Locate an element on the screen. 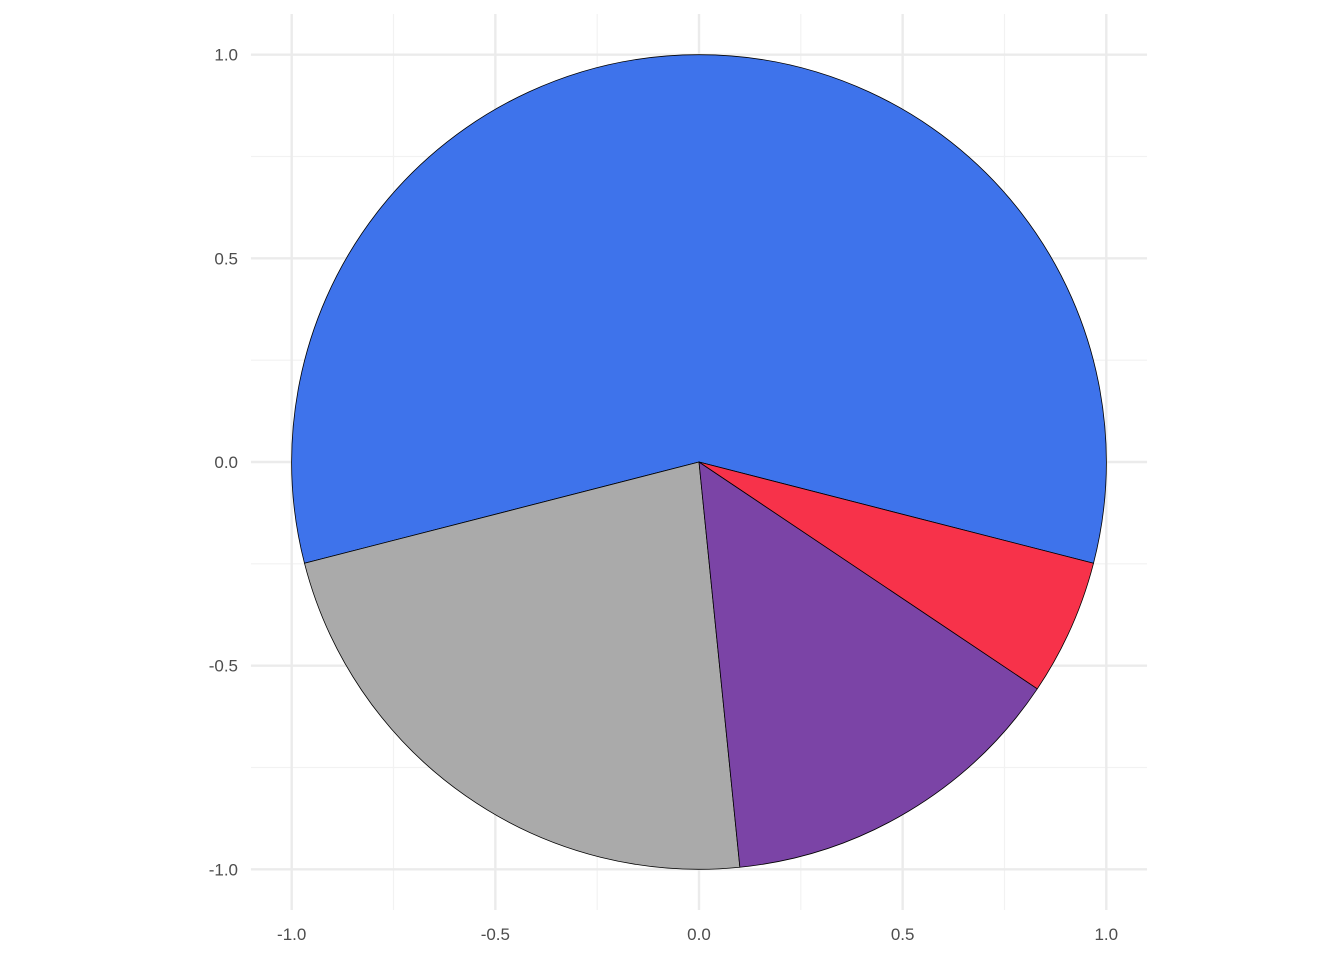 Image resolution: width=1344 pixels, height=965 pixels. x-tick-label: -0.5 is located at coordinates (495, 934).